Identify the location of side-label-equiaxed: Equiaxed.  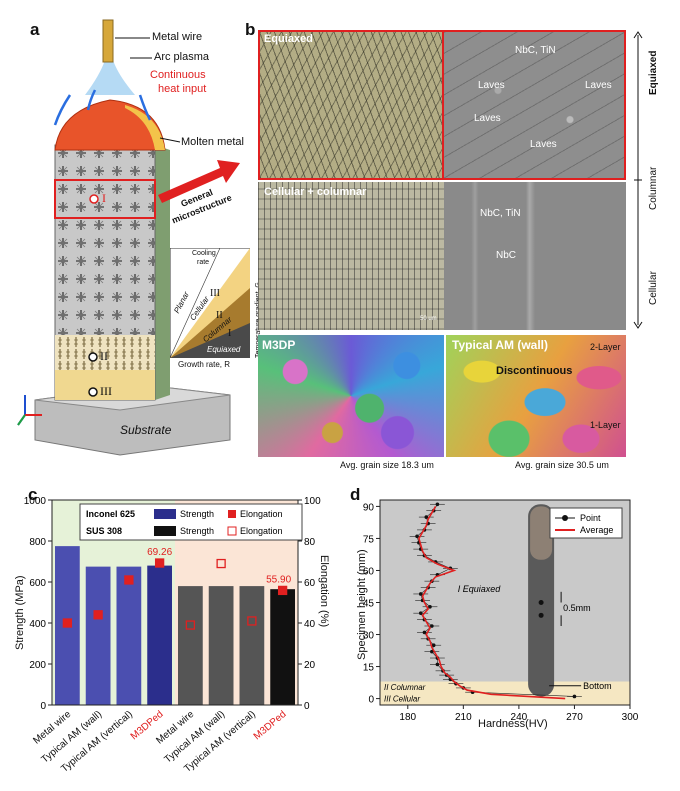
(653, 72).